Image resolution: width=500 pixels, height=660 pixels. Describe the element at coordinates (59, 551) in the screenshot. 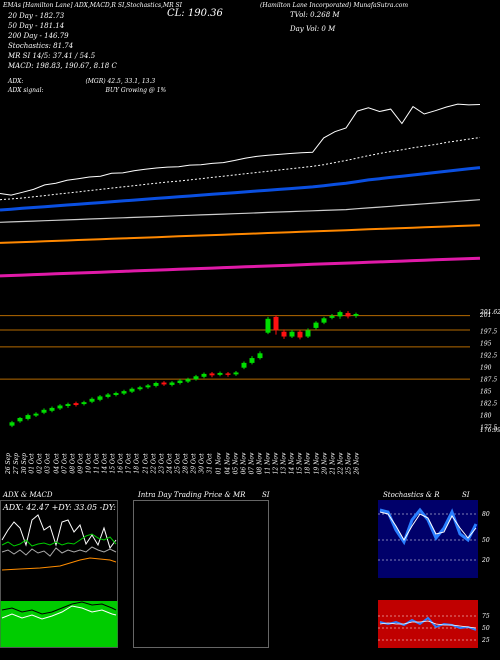

I see `adx-line` at that location.